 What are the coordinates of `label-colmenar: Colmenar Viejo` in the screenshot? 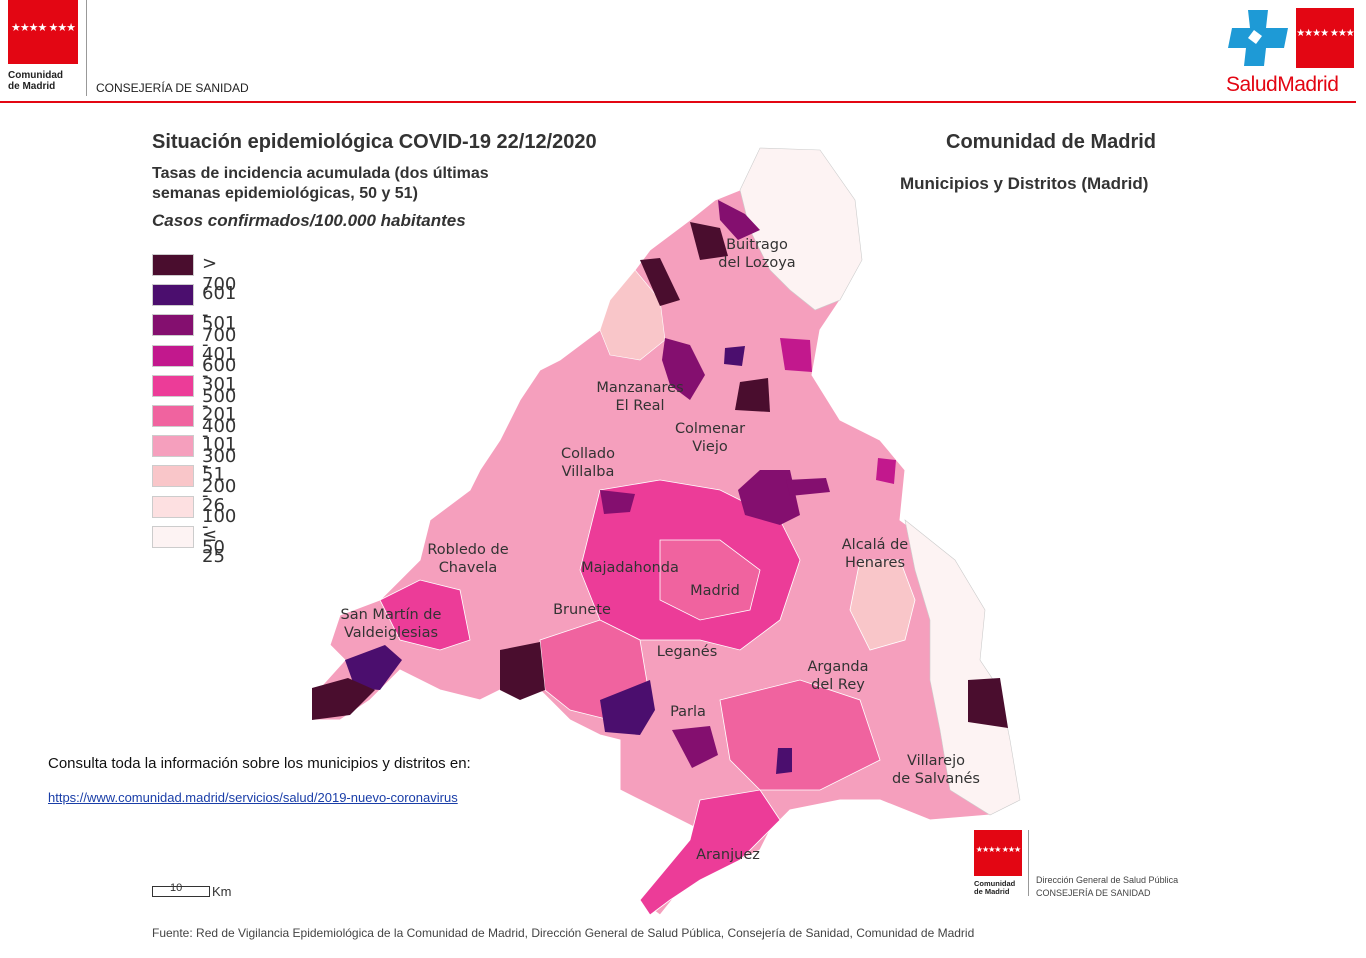 It's located at (710, 438).